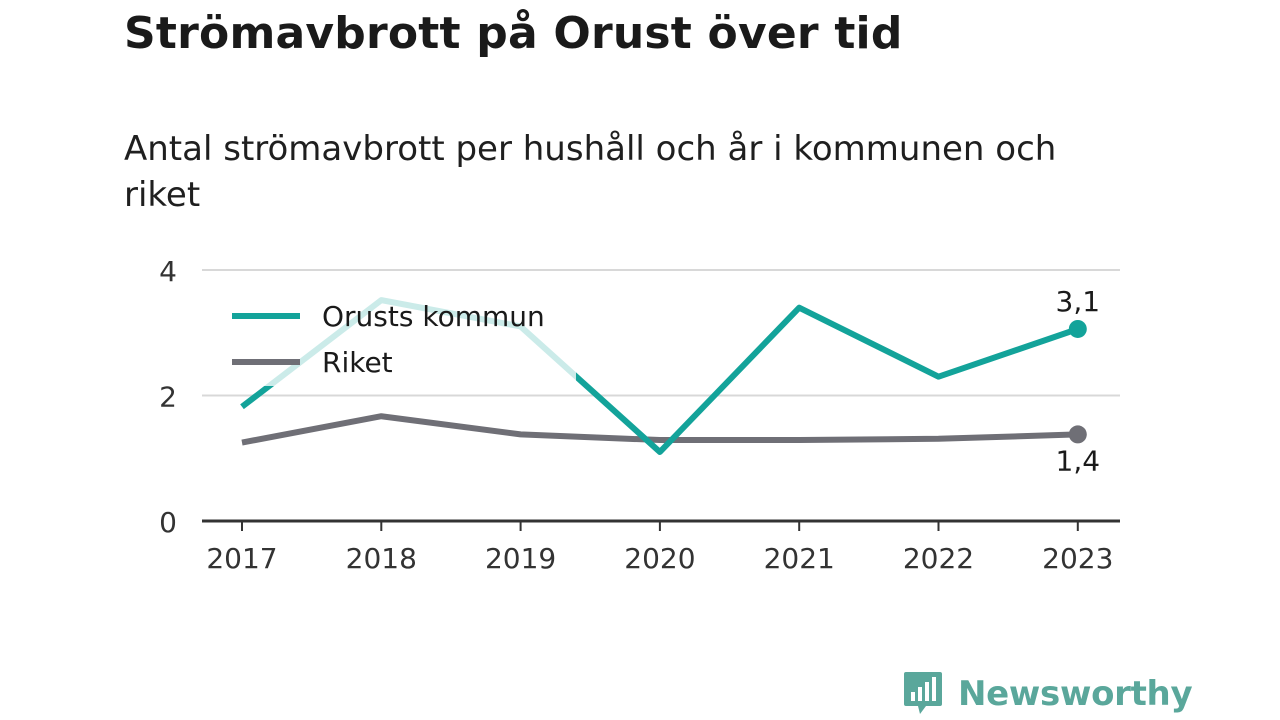 This screenshot has height=720, width=1280. I want to click on legend: Orusts kommun Riket, so click(401, 338).